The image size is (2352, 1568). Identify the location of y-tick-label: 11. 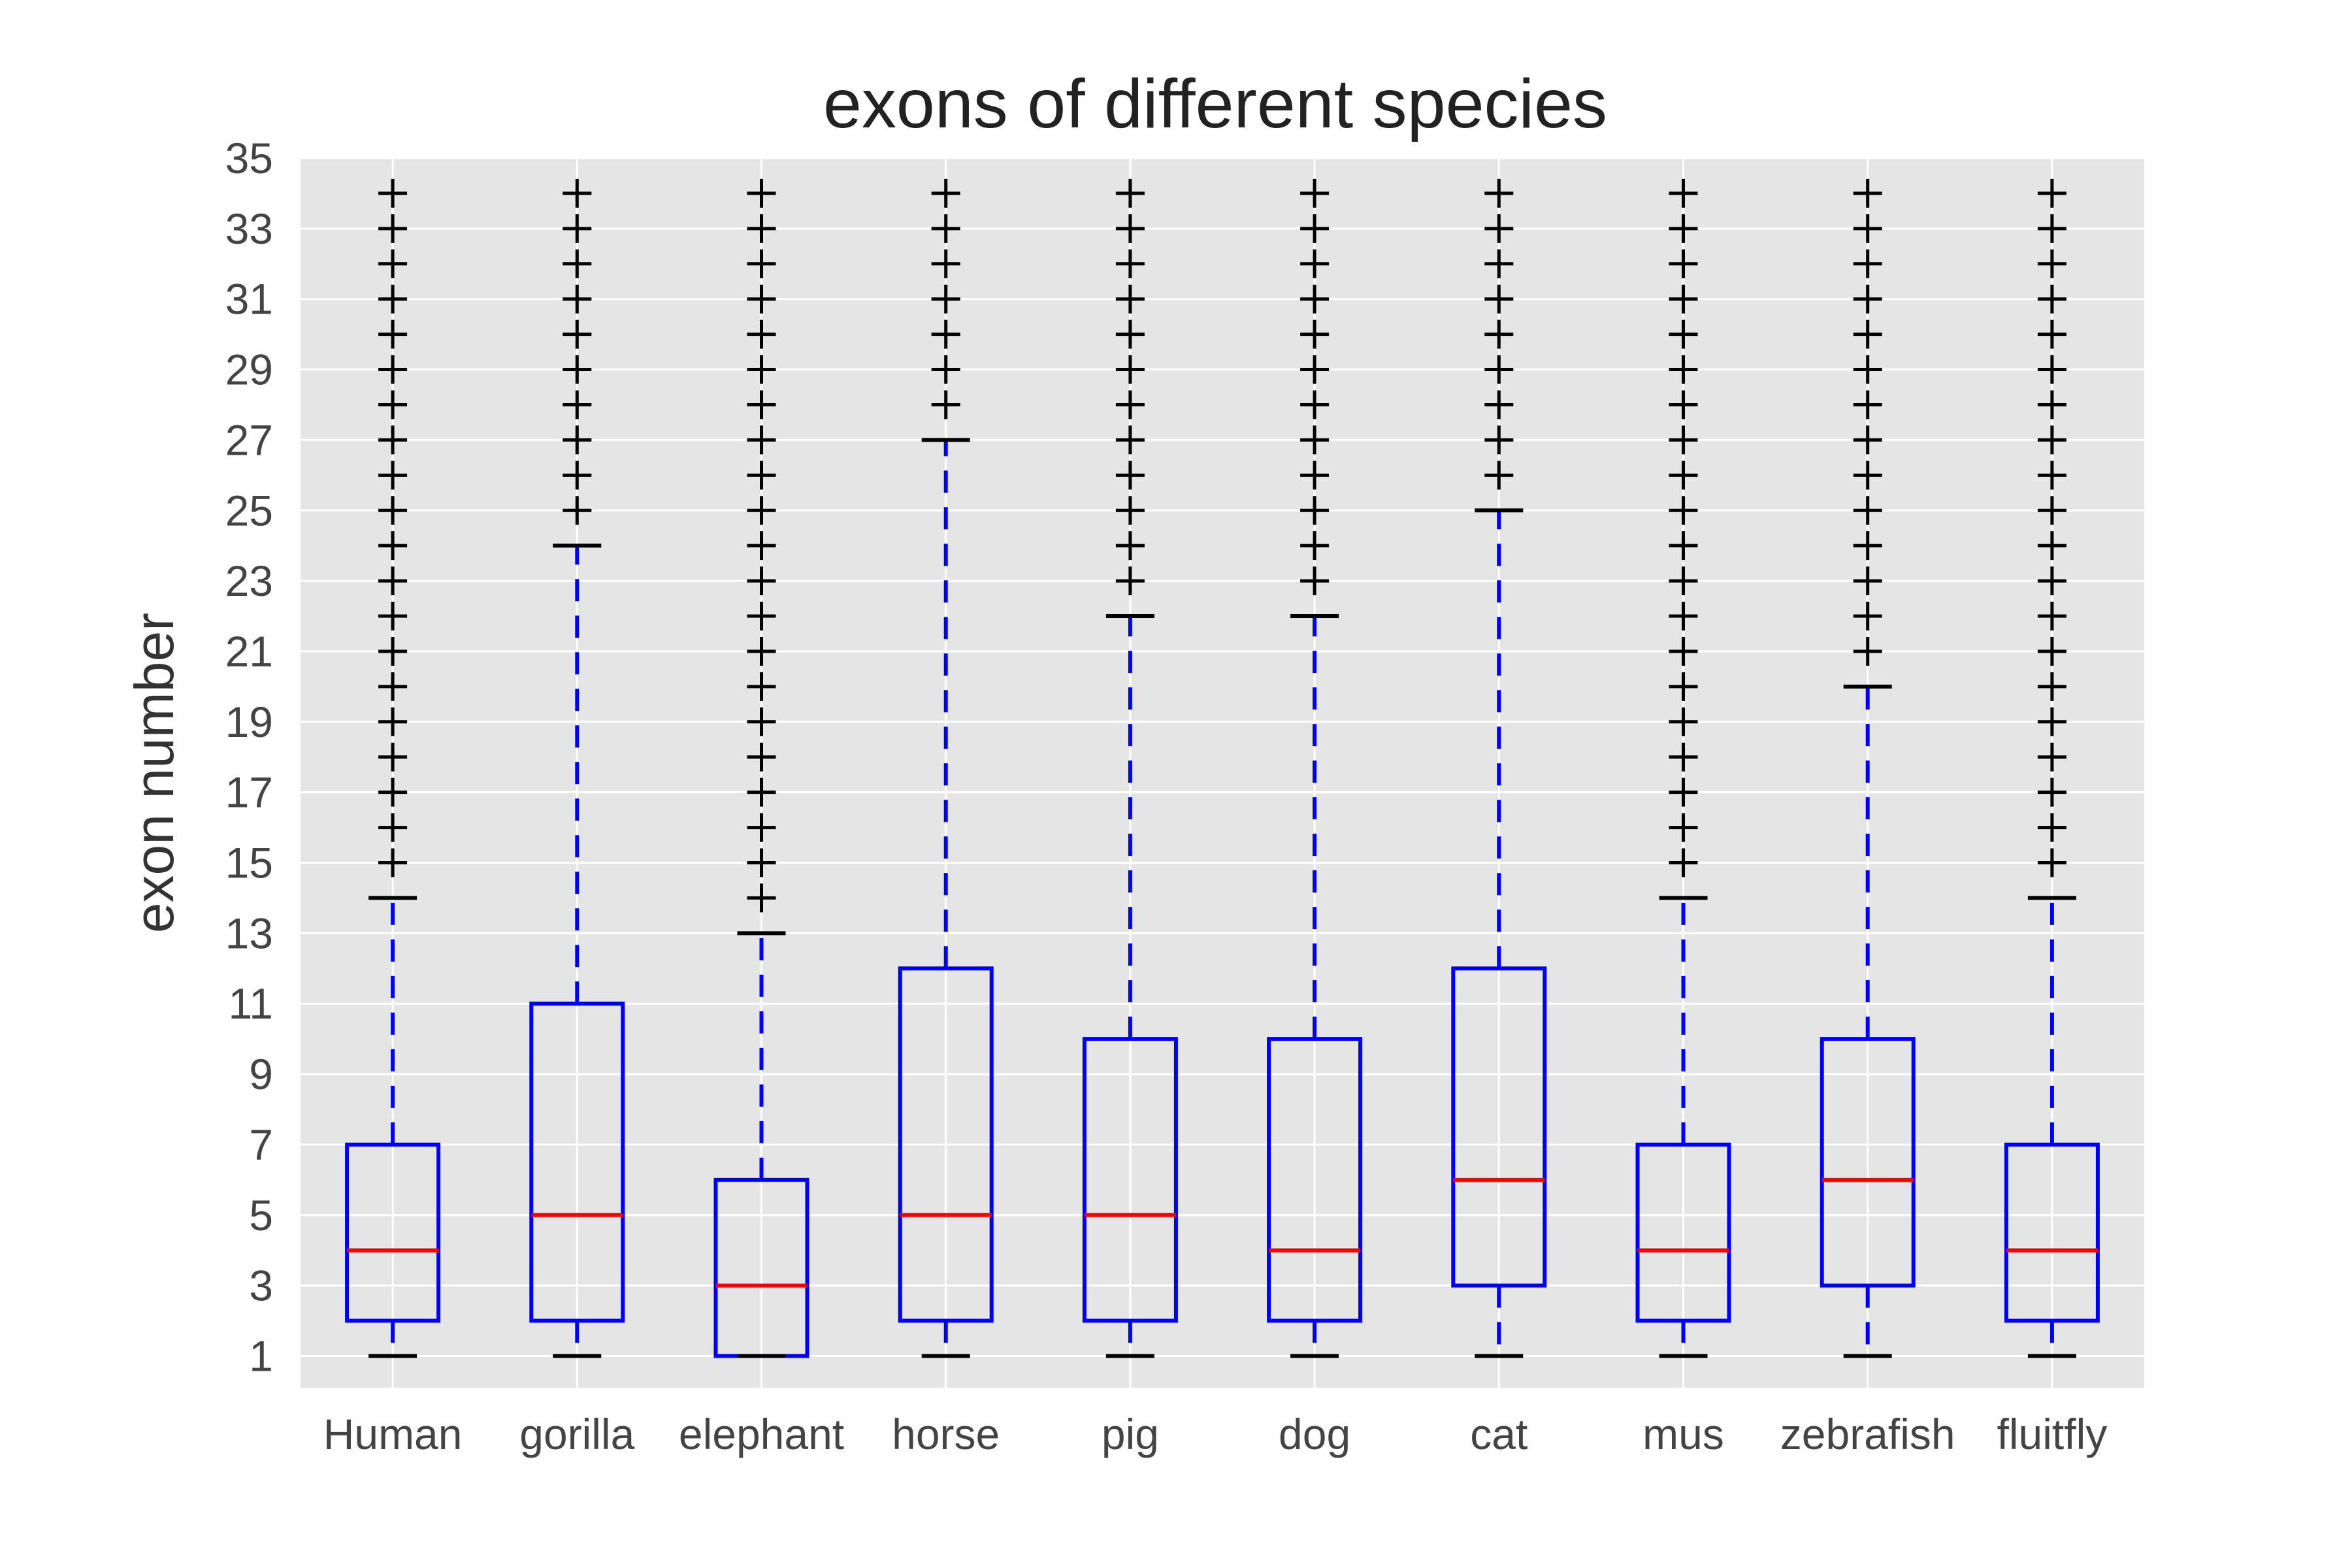
(250, 1003).